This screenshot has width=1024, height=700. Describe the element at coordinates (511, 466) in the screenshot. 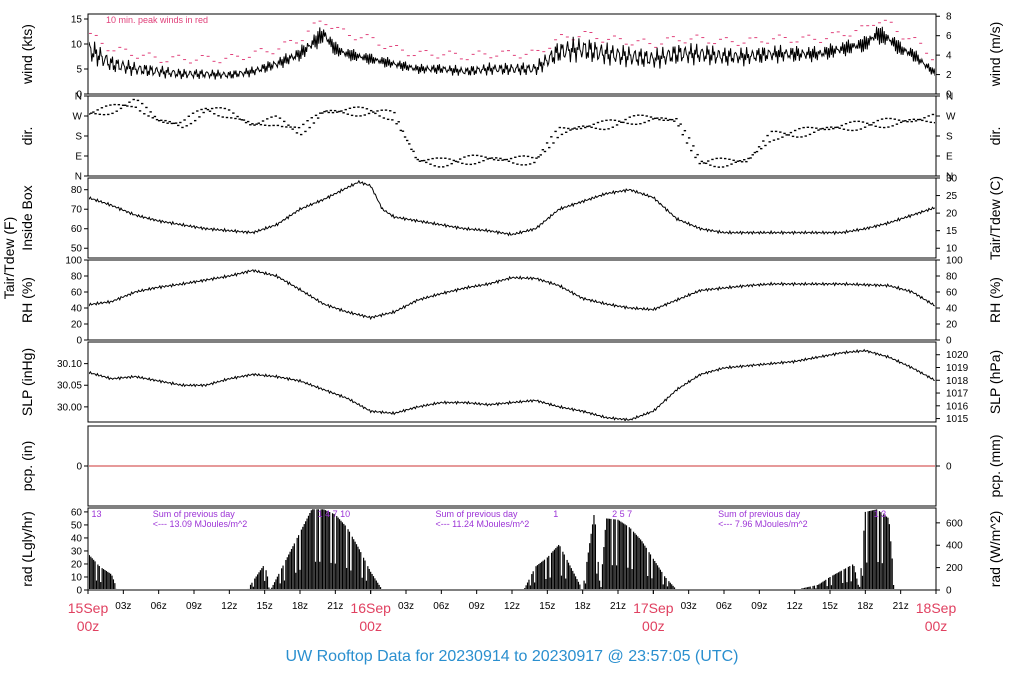

I see `panel-pcp: 0 0 pcp. (in) pcp. (mm)` at that location.